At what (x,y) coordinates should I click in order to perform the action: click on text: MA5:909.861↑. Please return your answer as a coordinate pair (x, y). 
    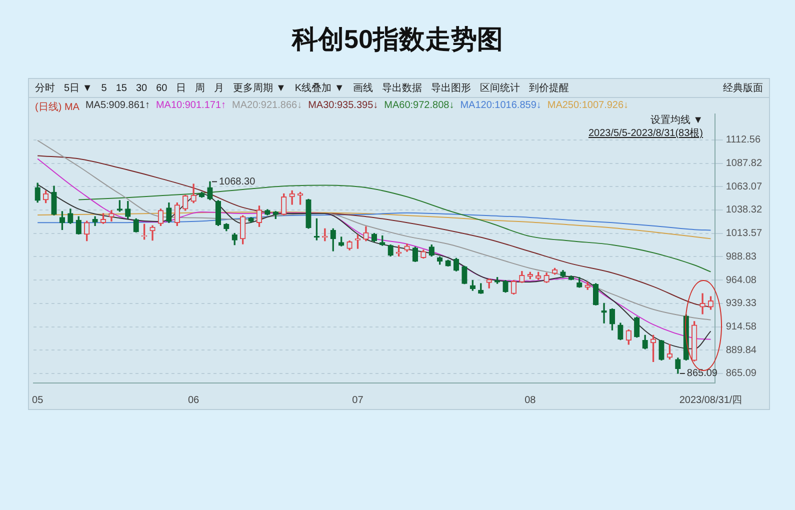
    Looking at the image, I should click on (117, 106).